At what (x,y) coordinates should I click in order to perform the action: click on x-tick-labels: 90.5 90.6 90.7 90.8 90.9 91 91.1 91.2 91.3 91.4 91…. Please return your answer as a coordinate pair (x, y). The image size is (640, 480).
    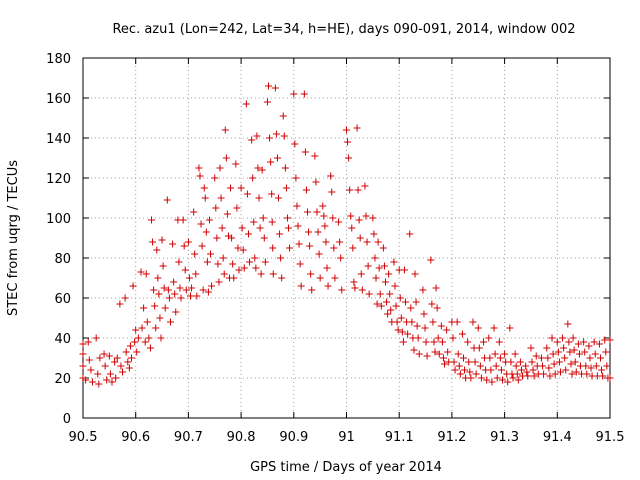
    Looking at the image, I should click on (347, 437).